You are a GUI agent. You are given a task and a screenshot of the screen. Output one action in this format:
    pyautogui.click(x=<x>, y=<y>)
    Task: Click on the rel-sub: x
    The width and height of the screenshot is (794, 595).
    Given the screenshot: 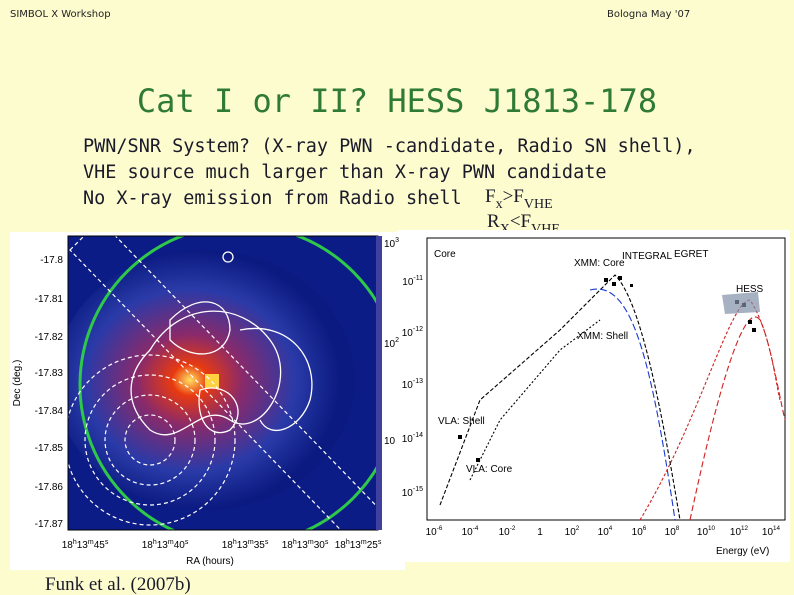 What is the action you would take?
    pyautogui.click(x=499, y=204)
    